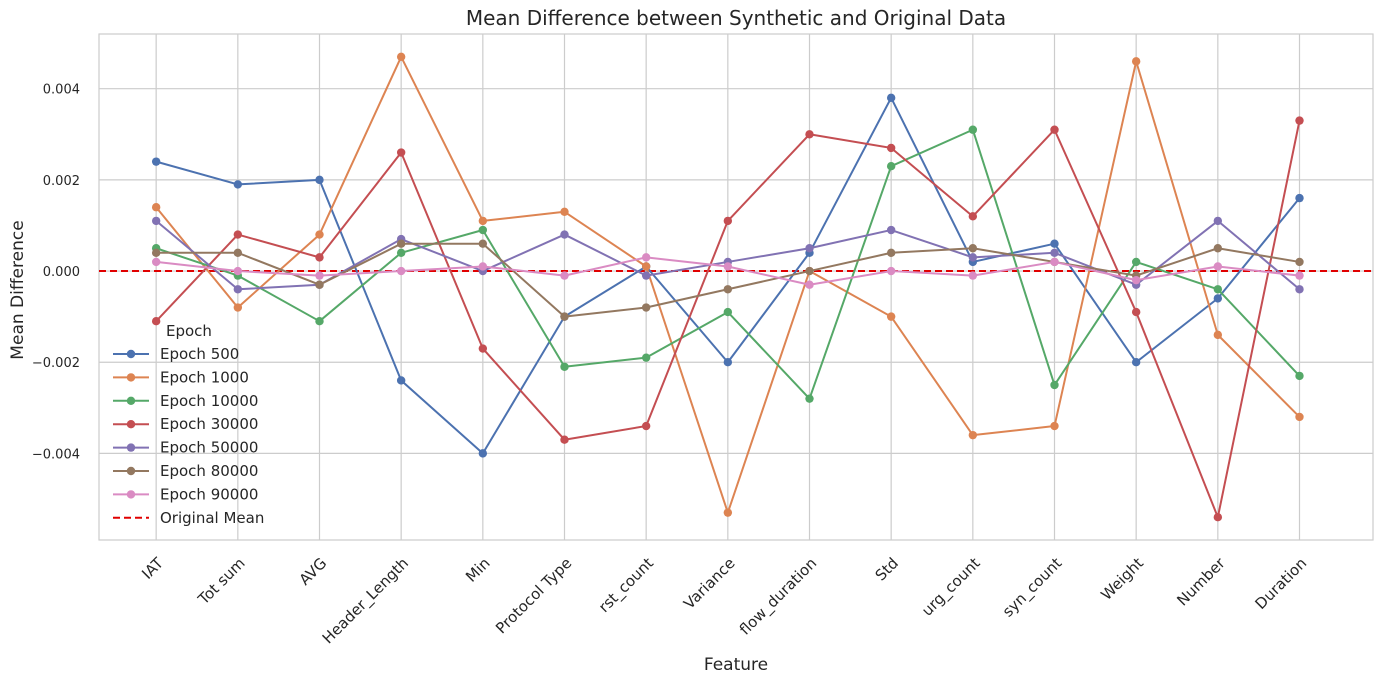 The width and height of the screenshot is (1384, 684). Describe the element at coordinates (176, 354) in the screenshot. I see `legend-item: Epoch 500` at that location.